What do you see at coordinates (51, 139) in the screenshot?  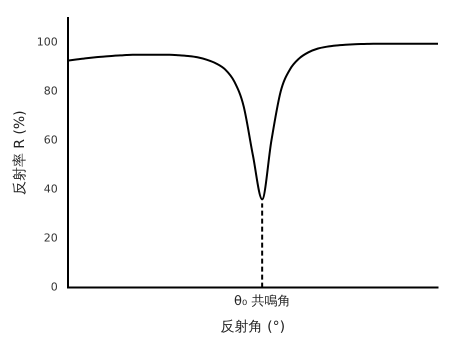 I see `y-tick-label: 60` at bounding box center [51, 139].